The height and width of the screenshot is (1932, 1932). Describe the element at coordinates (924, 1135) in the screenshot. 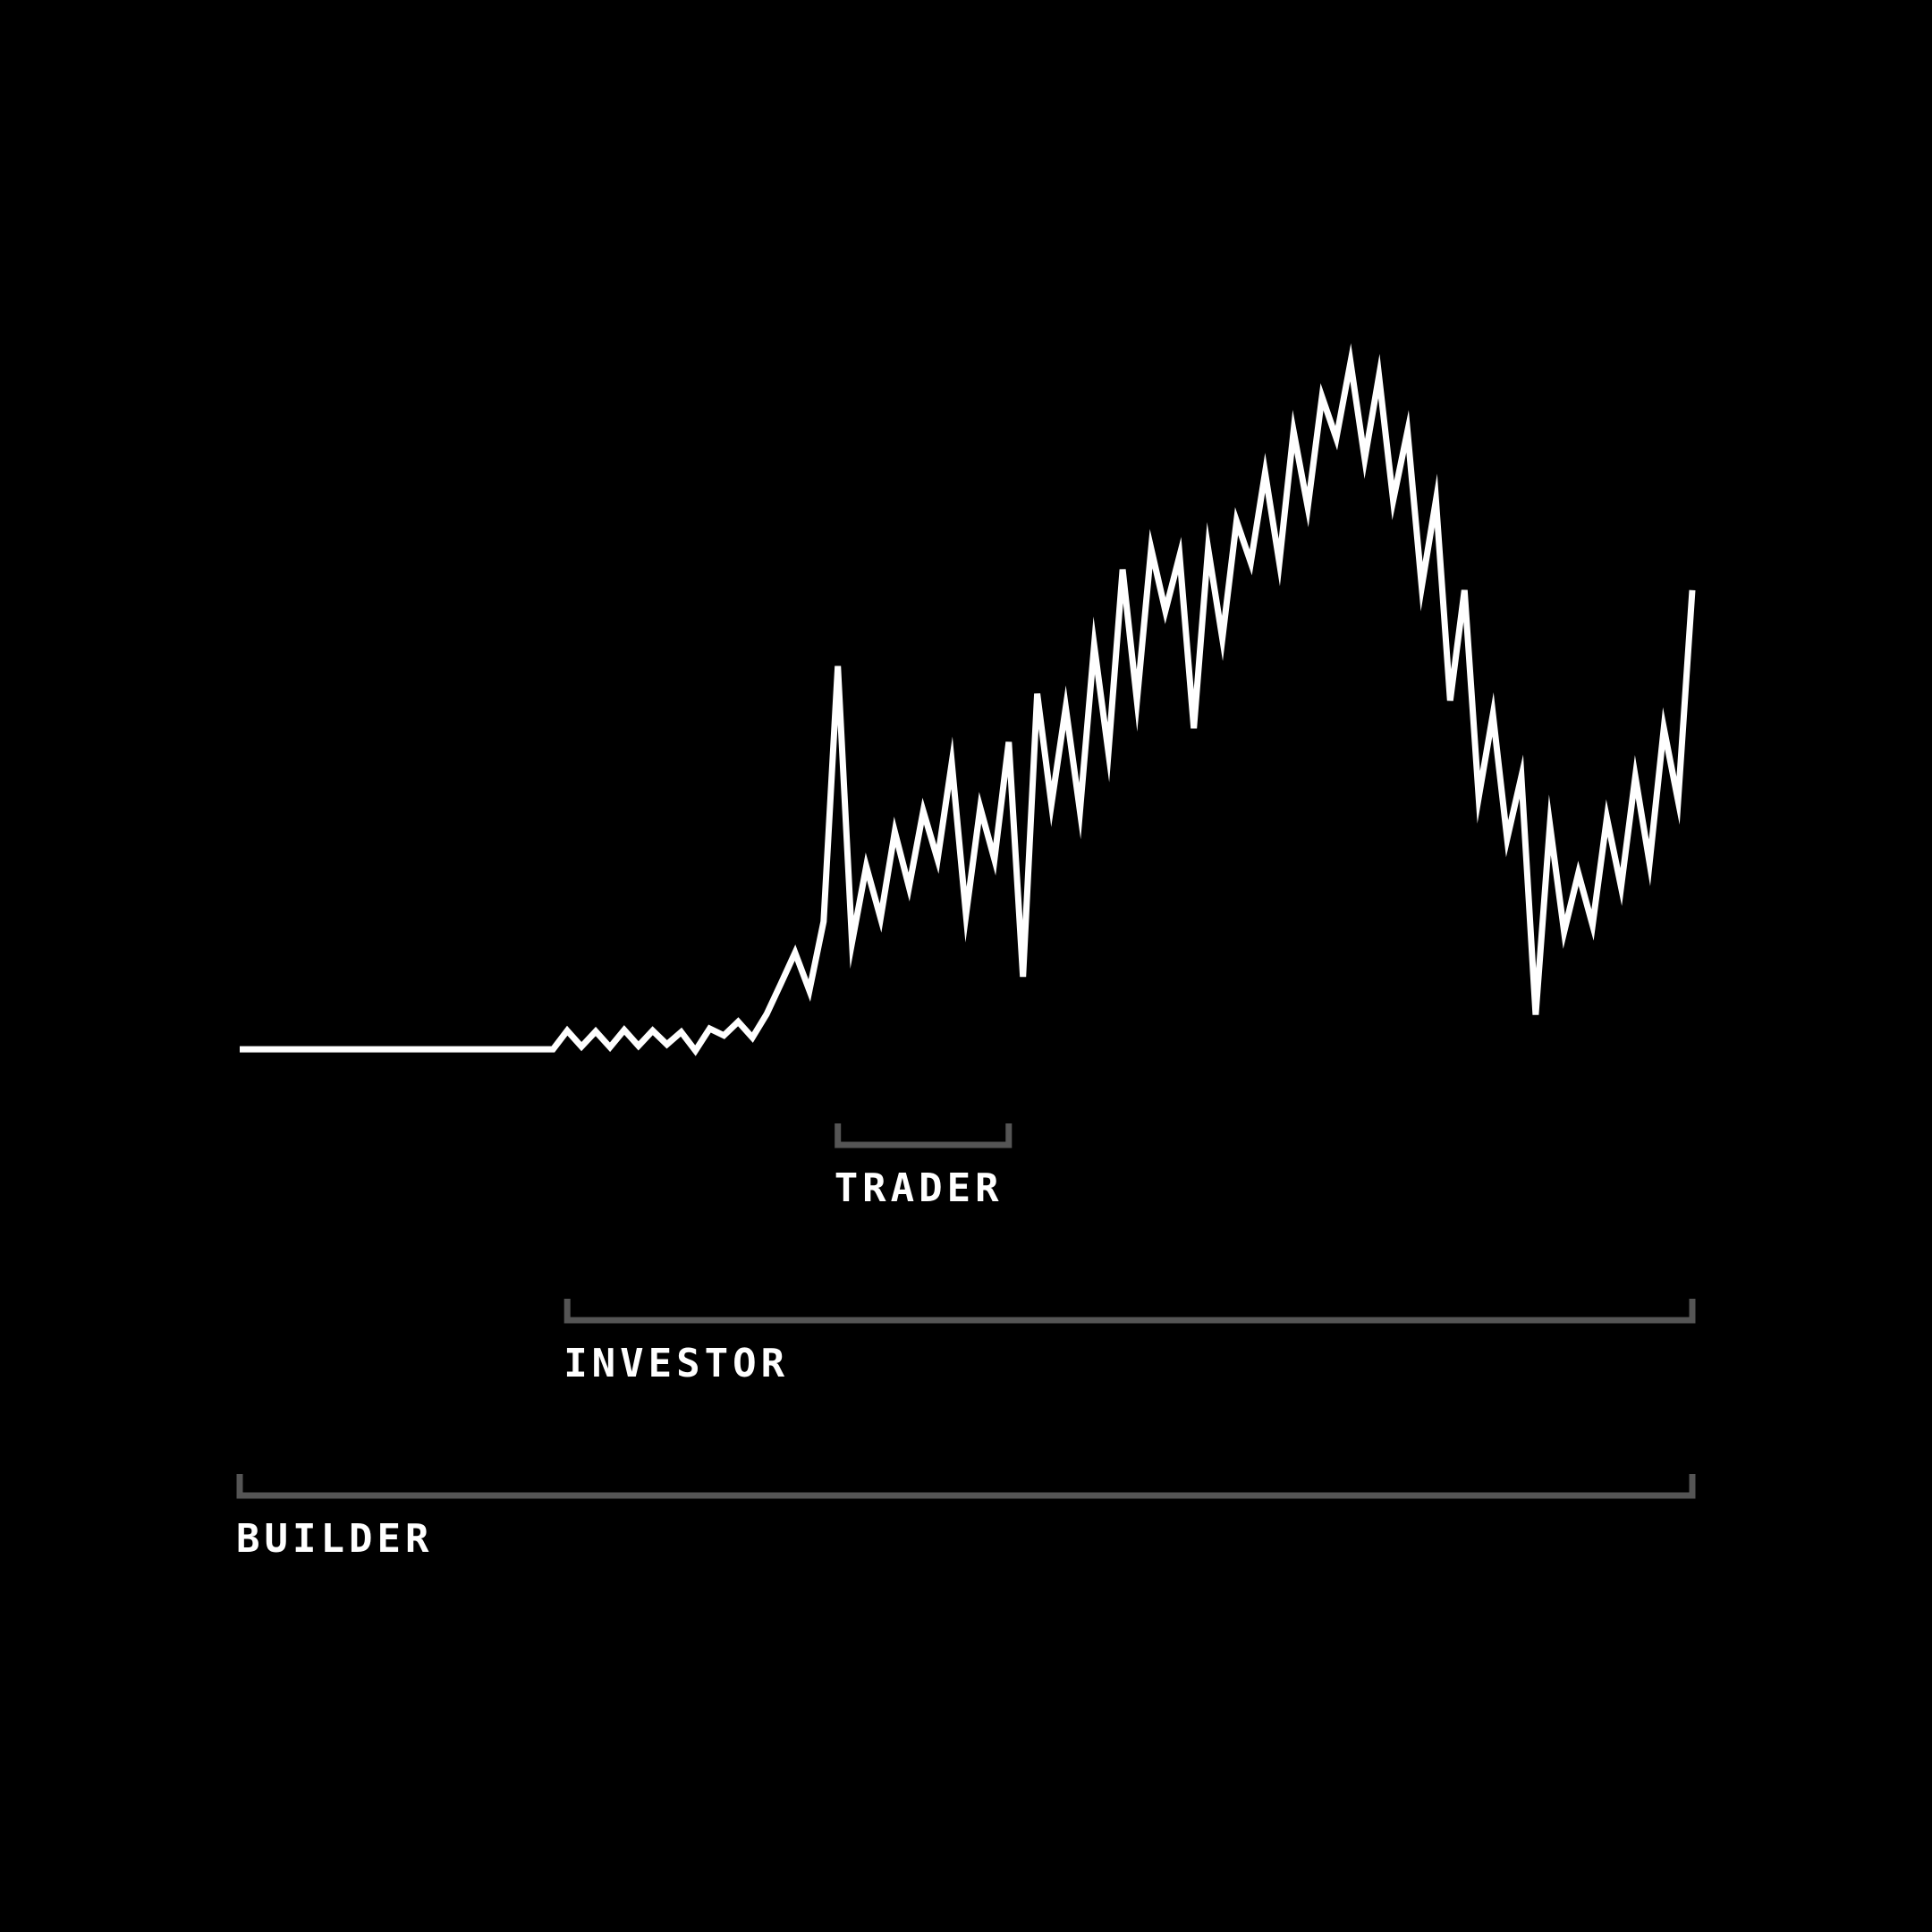

I see `range-bracket-trader` at that location.